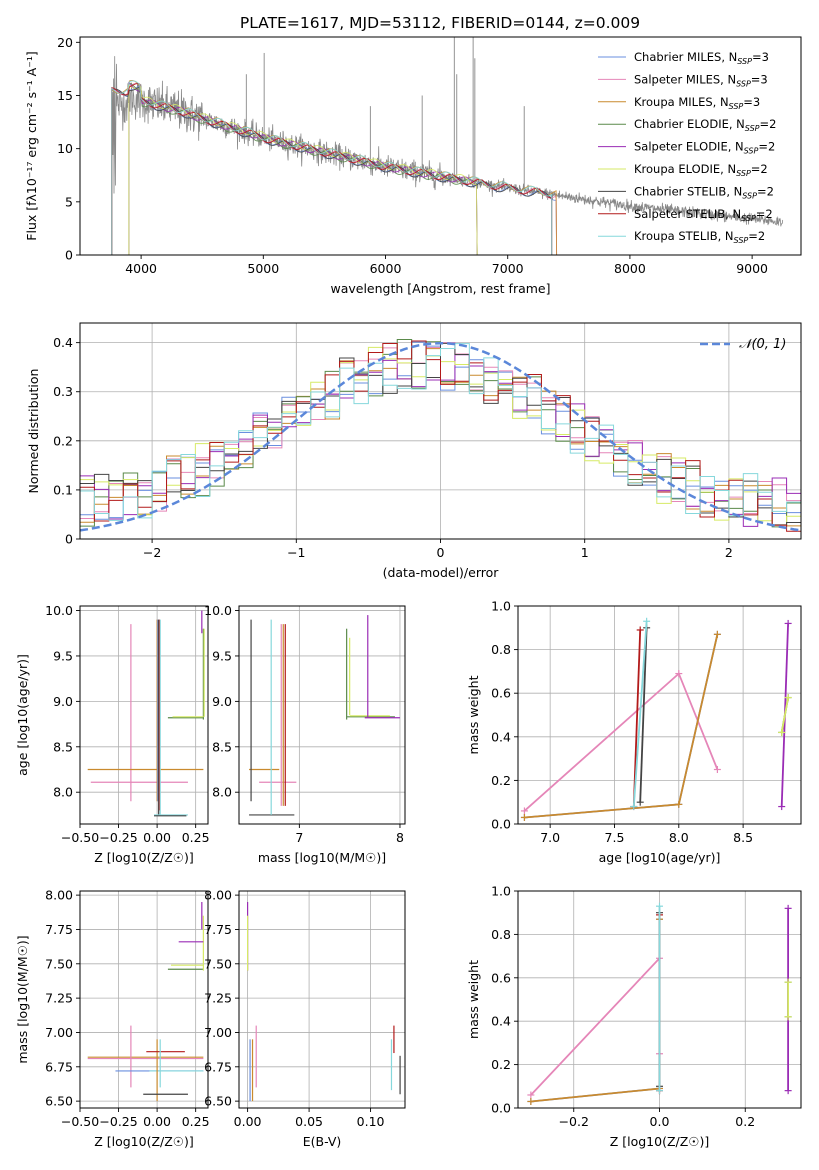  I want to click on mass-age-axes: 7 8 8.0 8.5 9.0 9.5 10.0 mass [log10(M/M☉)], so click(305, 734).